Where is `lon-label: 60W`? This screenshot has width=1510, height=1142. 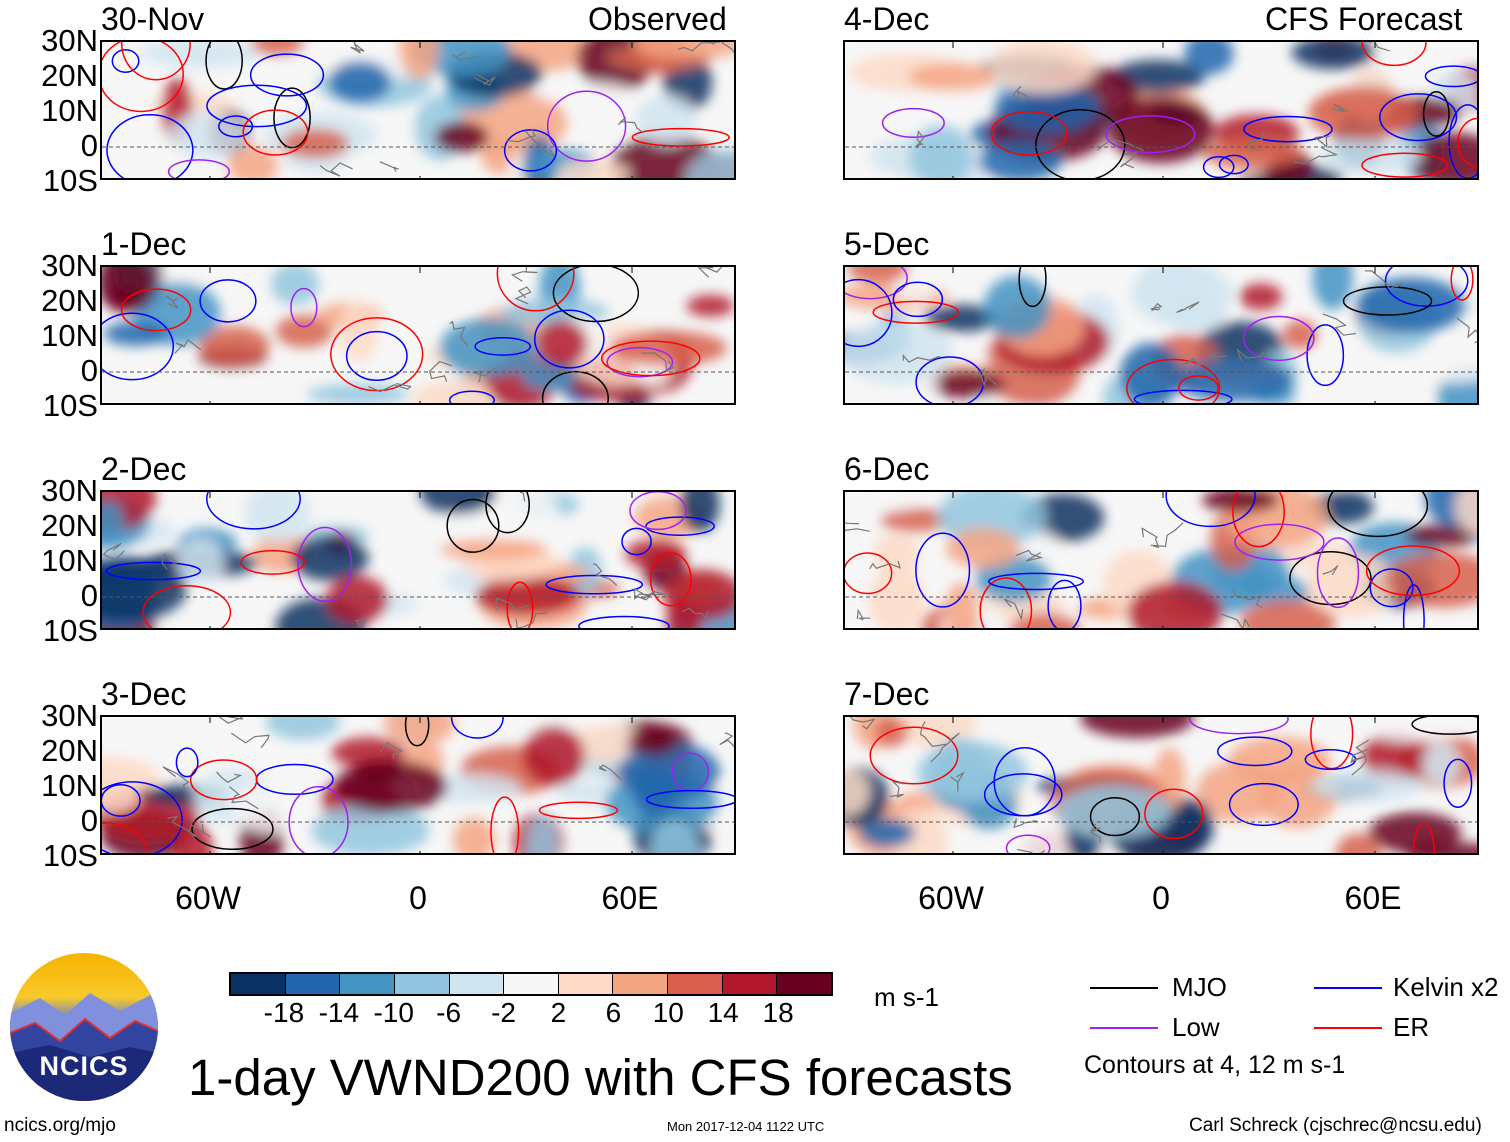 lon-label: 60W is located at coordinates (208, 898).